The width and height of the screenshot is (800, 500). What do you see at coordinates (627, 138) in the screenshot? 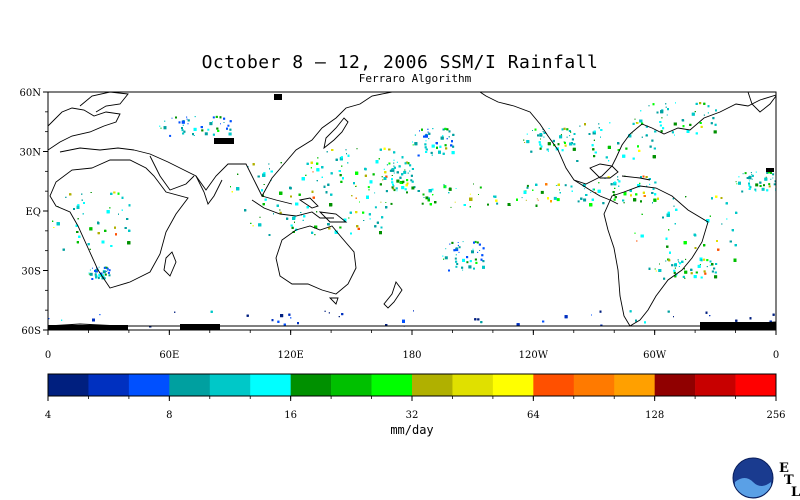
I see `coastline-north-america` at bounding box center [627, 138].